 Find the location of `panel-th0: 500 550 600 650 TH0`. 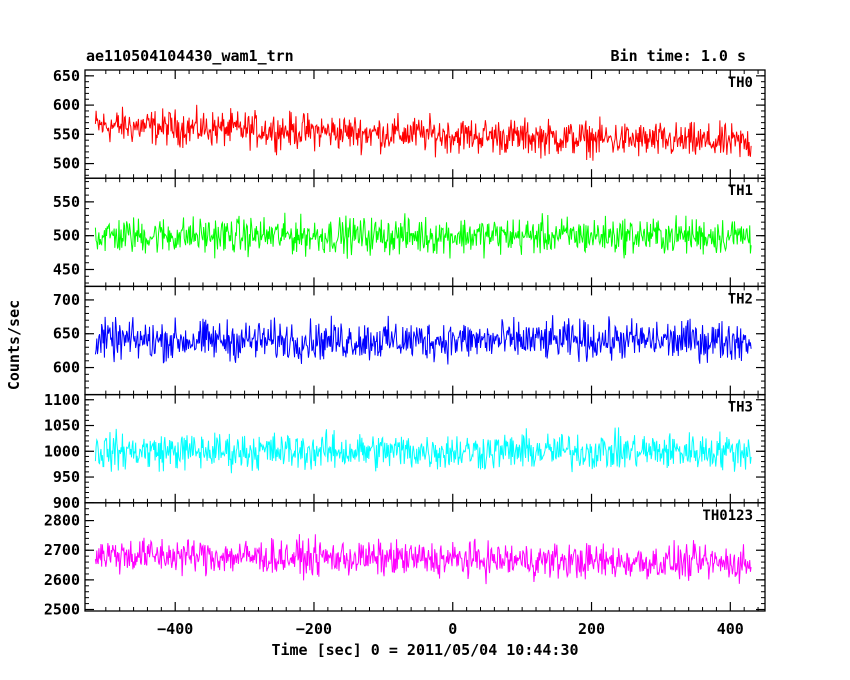

panel-th0: 500 550 600 650 TH0 is located at coordinates (409, 123).